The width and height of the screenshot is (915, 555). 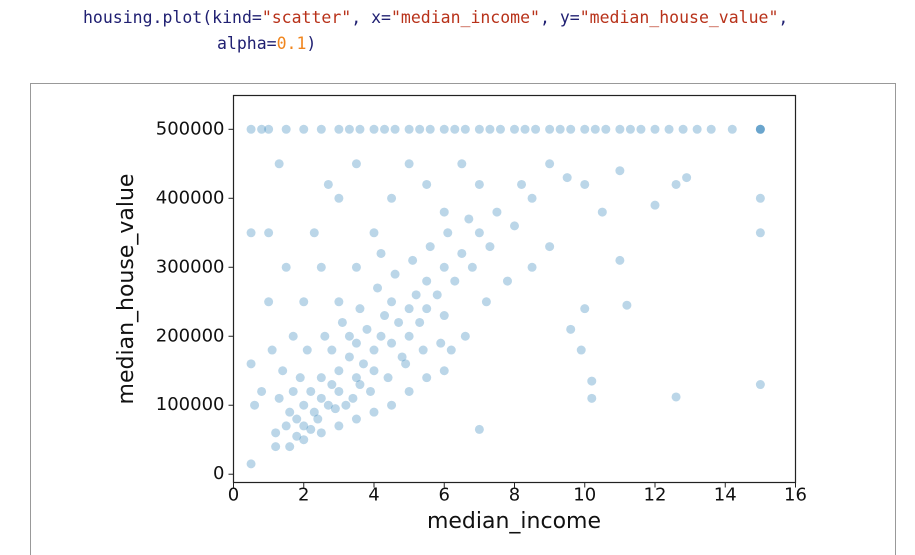 What do you see at coordinates (218, 473) in the screenshot?
I see `y-tick-label: 0` at bounding box center [218, 473].